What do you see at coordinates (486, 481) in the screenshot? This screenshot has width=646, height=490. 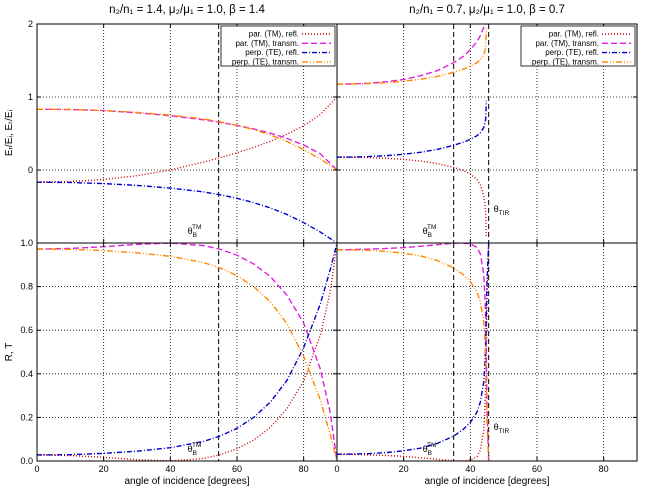 I see `x-axis-label-right: angle of incidence [degrees]` at bounding box center [486, 481].